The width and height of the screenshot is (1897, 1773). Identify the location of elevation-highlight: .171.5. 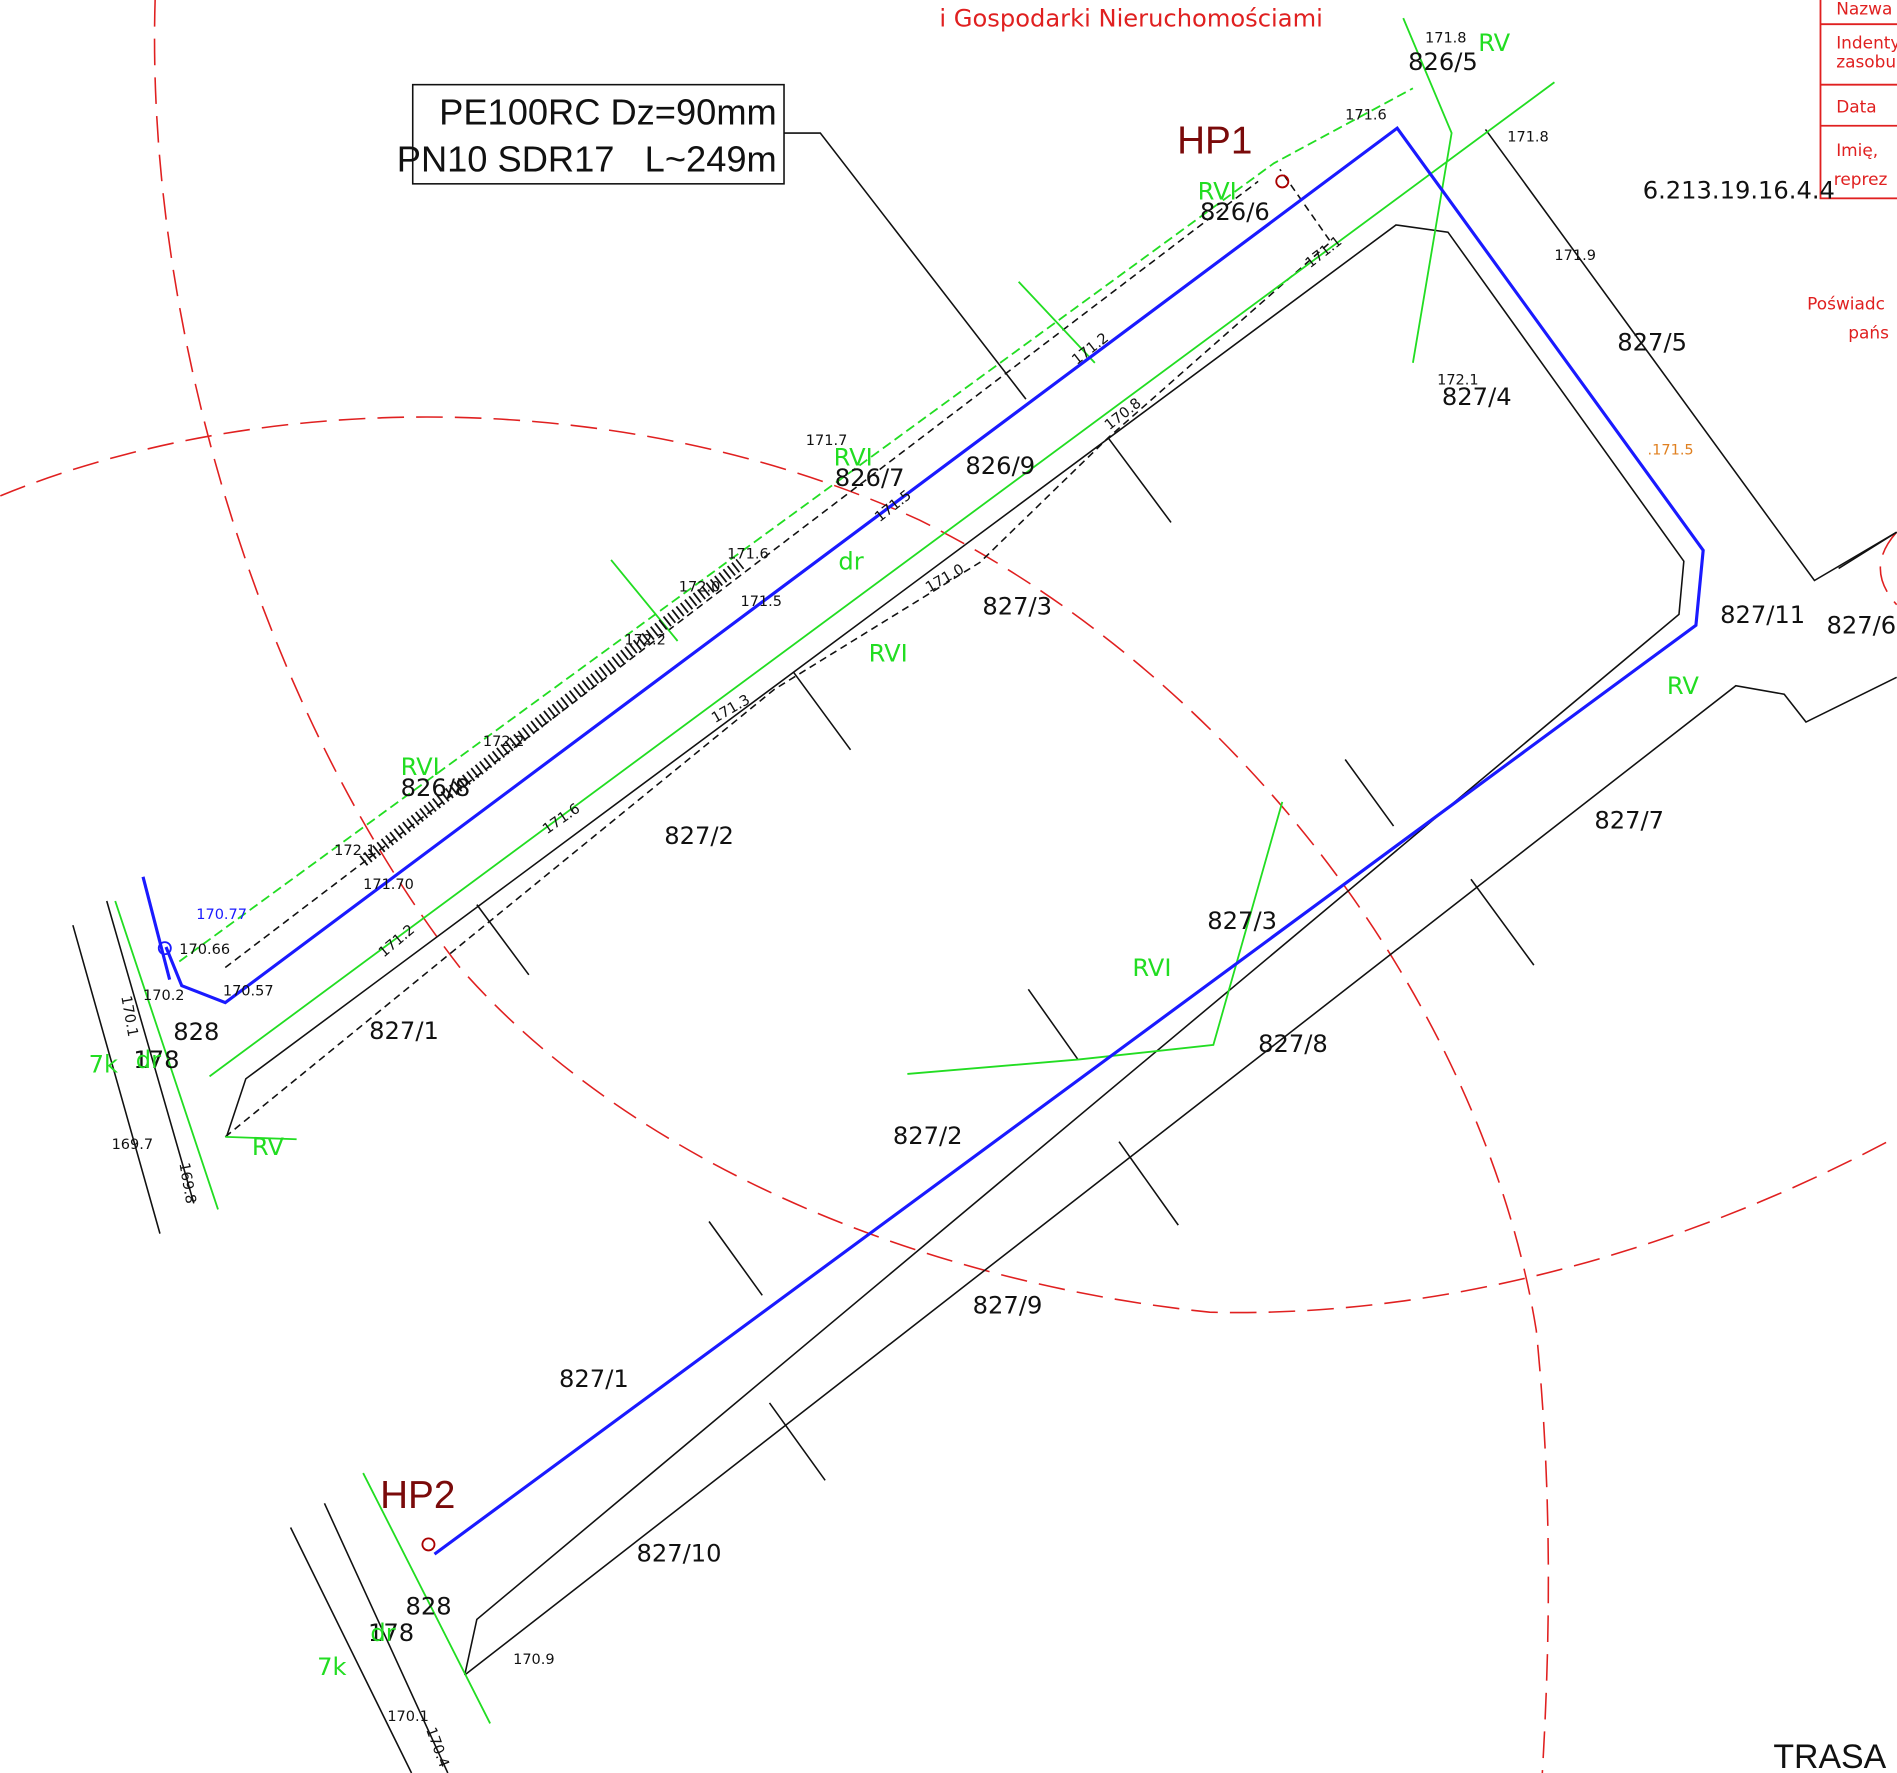
(1671, 451).